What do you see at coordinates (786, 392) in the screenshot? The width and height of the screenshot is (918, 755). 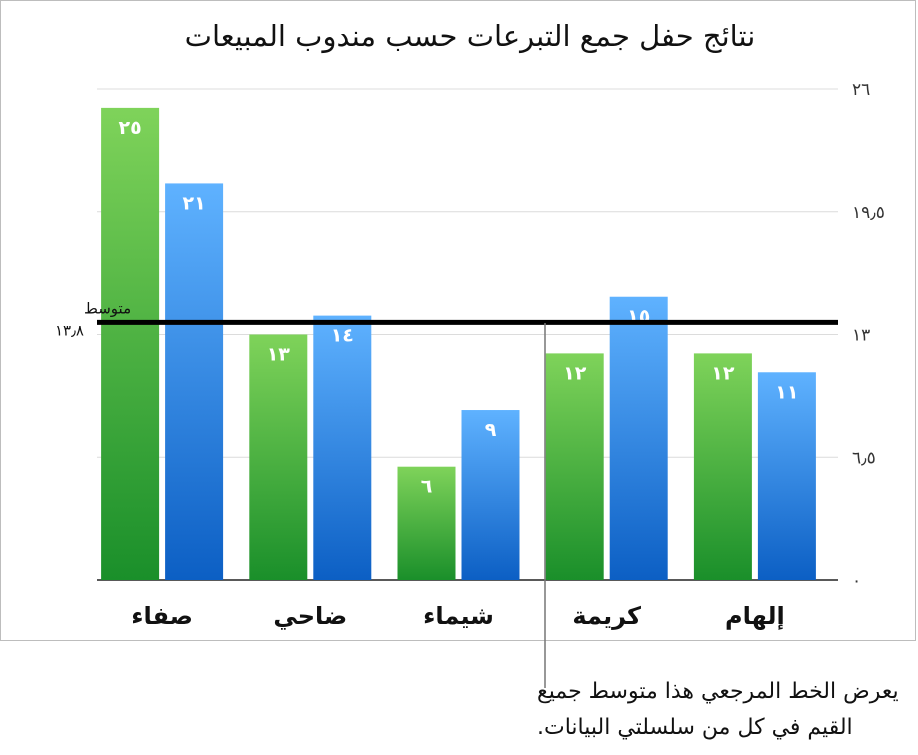 I see `data-label: ١١` at bounding box center [786, 392].